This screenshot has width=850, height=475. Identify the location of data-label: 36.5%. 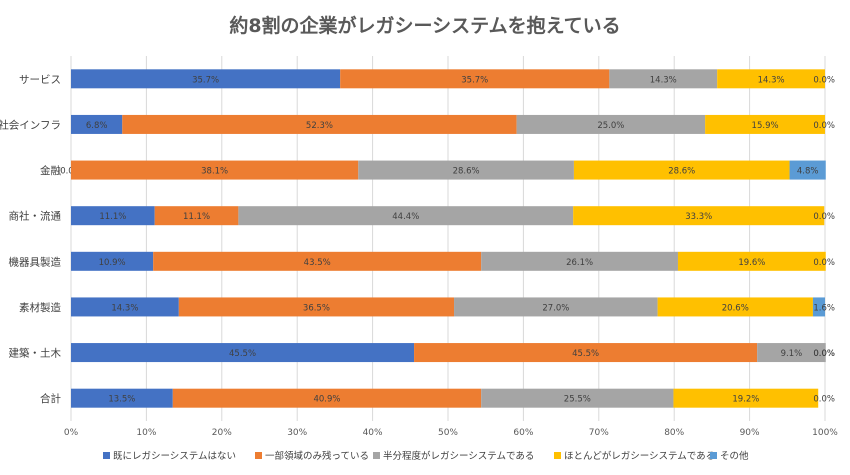
(316, 308).